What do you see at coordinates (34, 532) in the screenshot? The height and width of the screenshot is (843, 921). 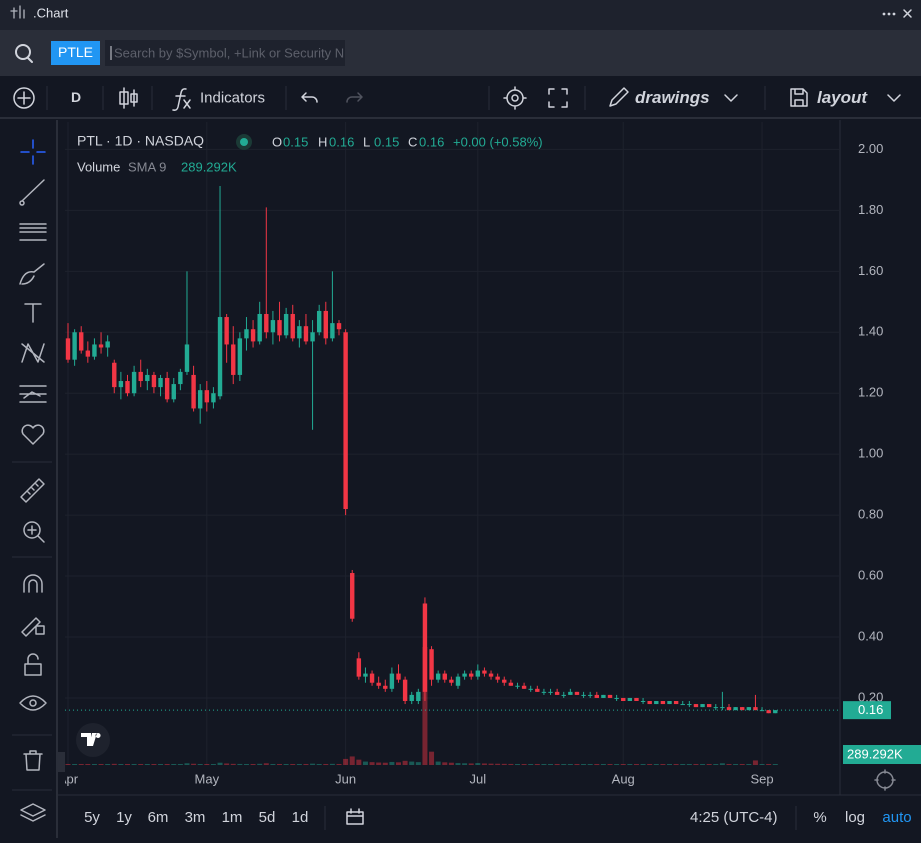 I see `zoom-tool` at bounding box center [34, 532].